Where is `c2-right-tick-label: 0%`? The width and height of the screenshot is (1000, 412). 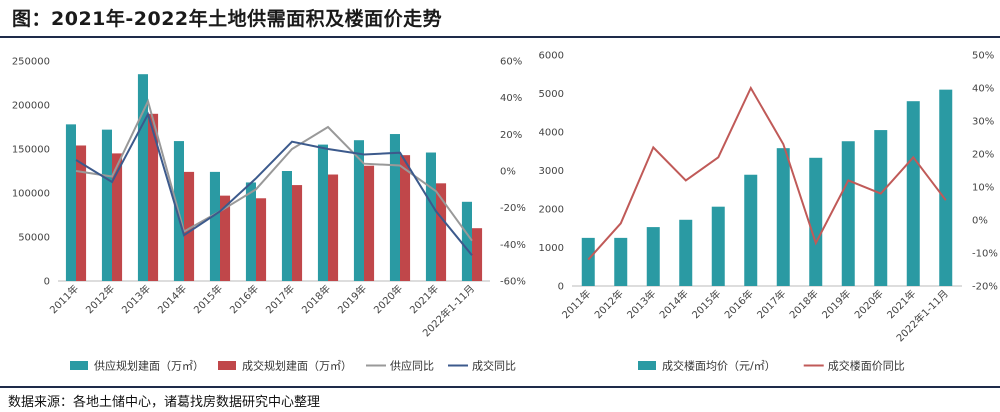 c2-right-tick-label: 0% is located at coordinates (980, 221).